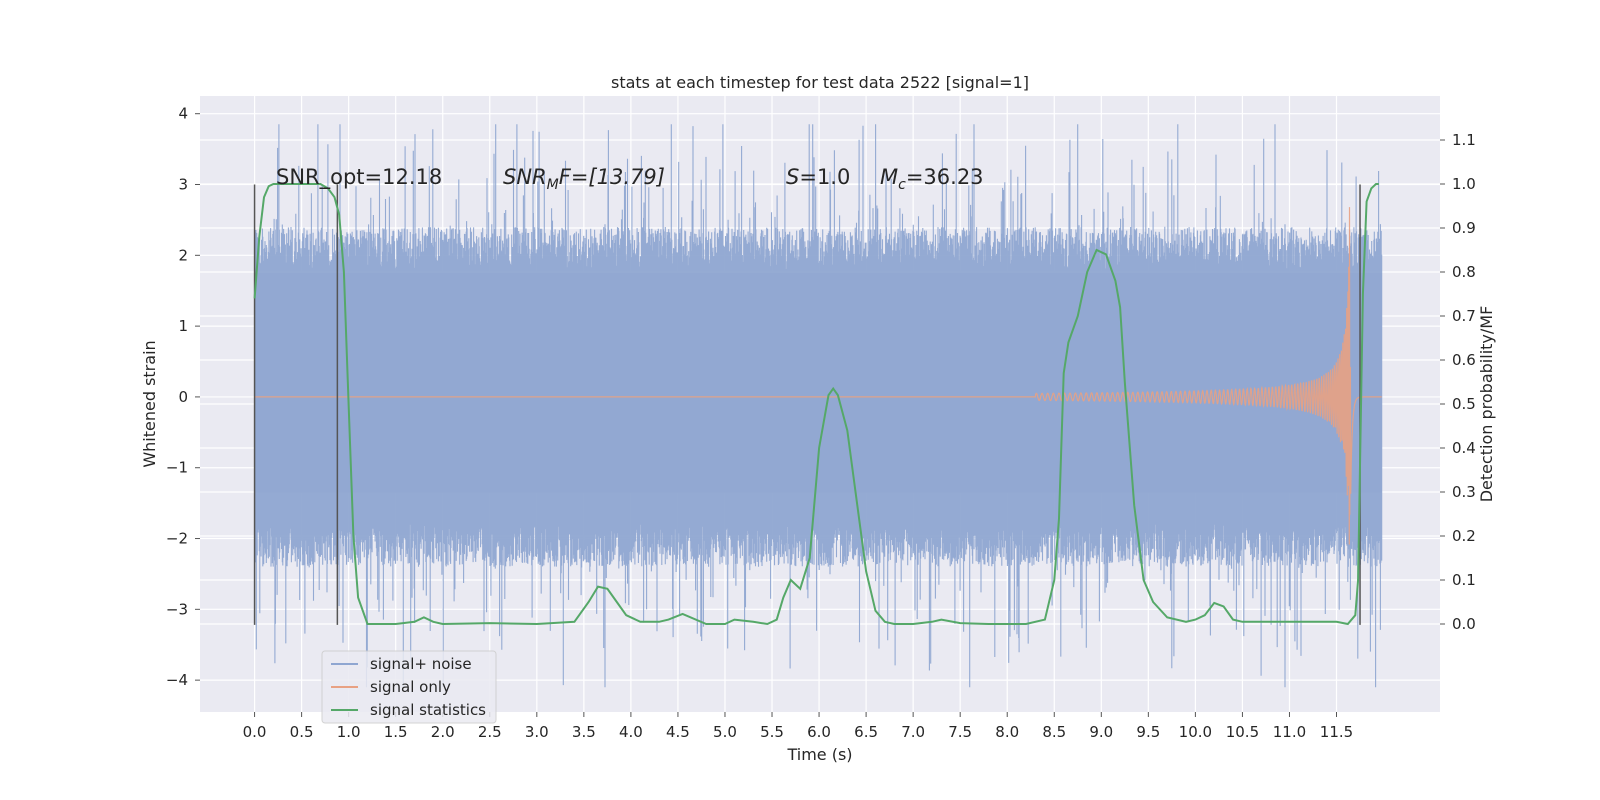 The height and width of the screenshot is (800, 1600). I want to click on annotation-s: S=1.0, so click(818, 177).